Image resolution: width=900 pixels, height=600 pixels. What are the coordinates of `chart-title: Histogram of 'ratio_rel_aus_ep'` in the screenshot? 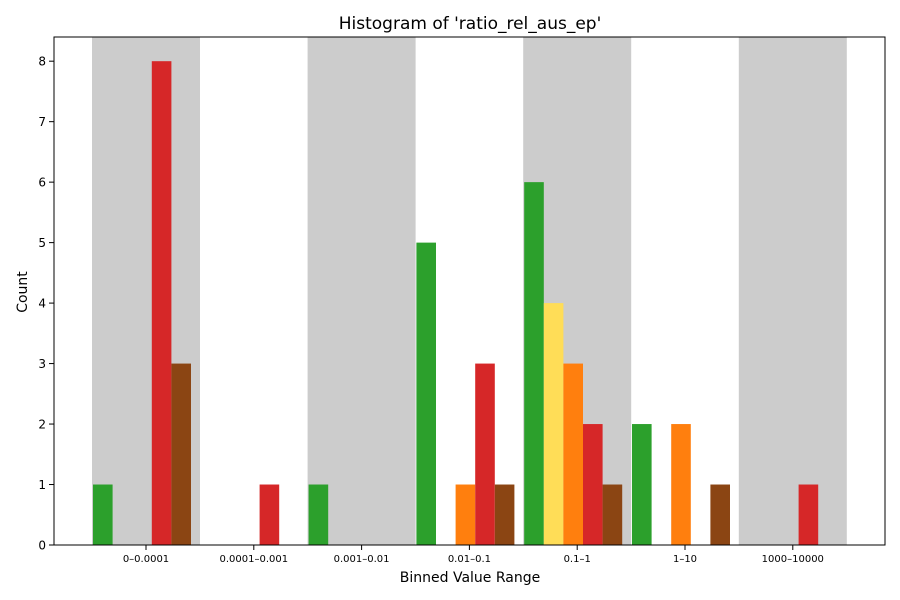 It's located at (470, 24).